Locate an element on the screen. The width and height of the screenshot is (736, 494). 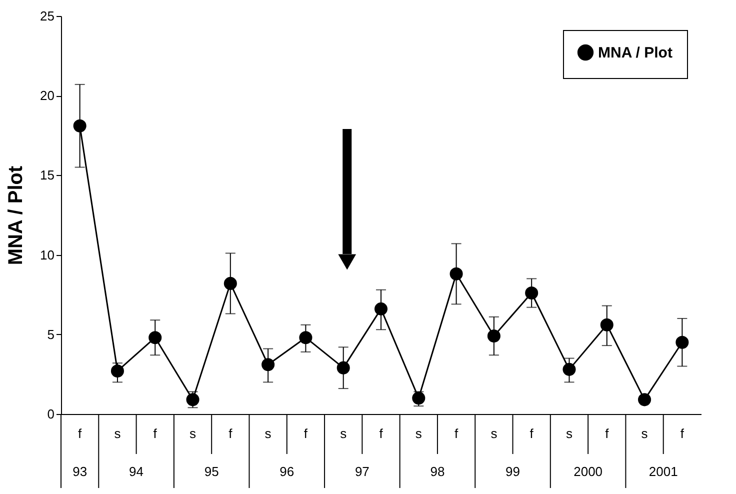
legend-label: MNA / Plot is located at coordinates (635, 53).